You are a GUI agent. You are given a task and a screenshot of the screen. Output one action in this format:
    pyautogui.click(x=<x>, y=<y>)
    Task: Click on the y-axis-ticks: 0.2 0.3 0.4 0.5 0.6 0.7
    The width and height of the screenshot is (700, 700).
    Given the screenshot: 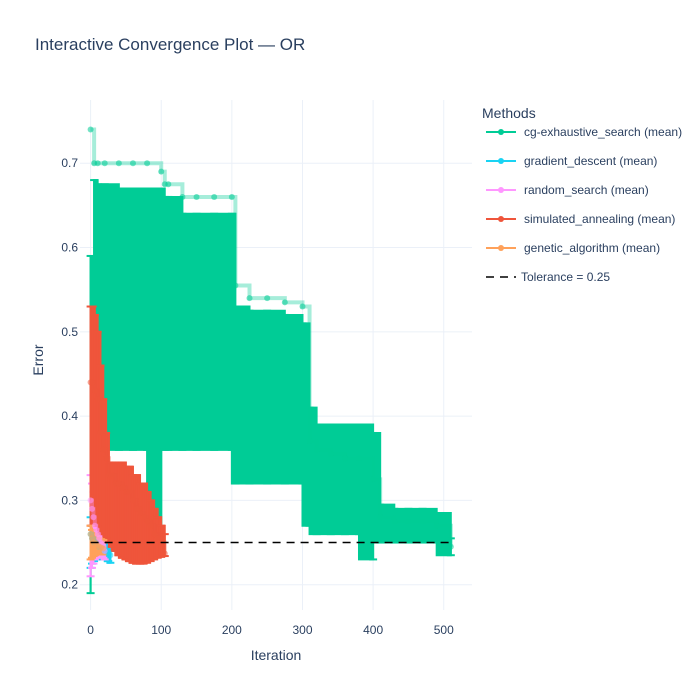 What is the action you would take?
    pyautogui.click(x=69, y=373)
    